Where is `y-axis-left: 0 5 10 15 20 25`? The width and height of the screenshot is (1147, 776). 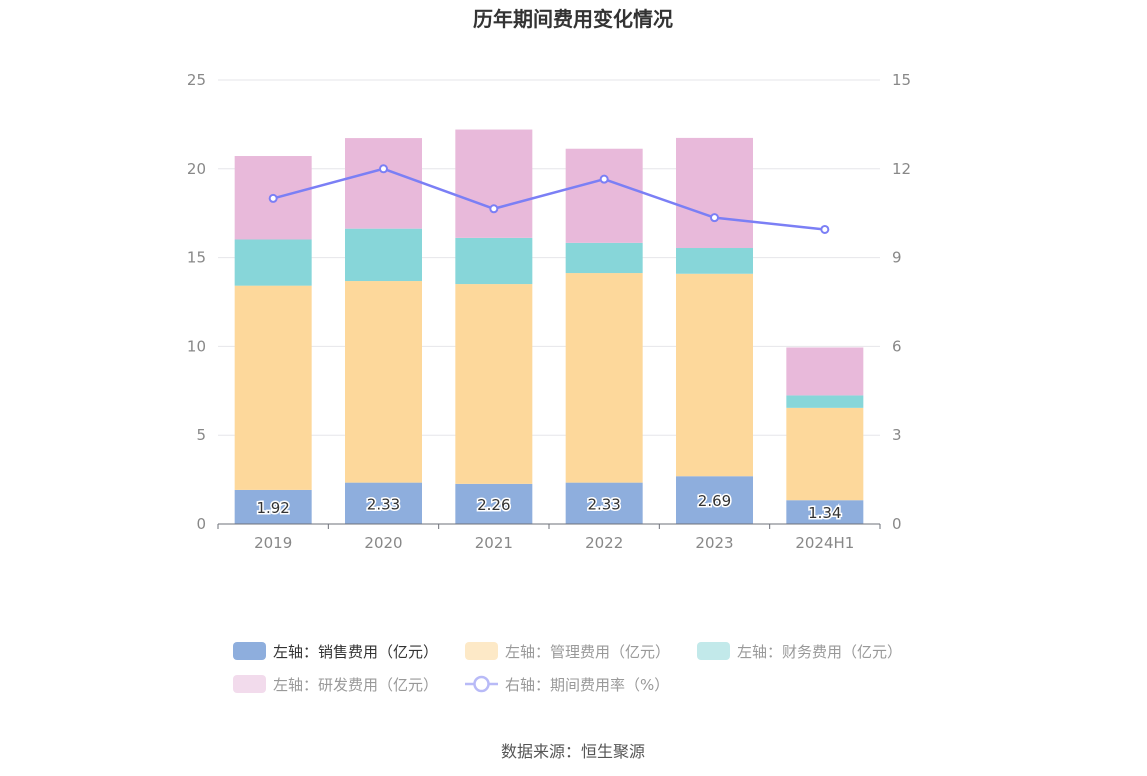
y-axis-left: 0 5 10 15 20 25 is located at coordinates (196, 302).